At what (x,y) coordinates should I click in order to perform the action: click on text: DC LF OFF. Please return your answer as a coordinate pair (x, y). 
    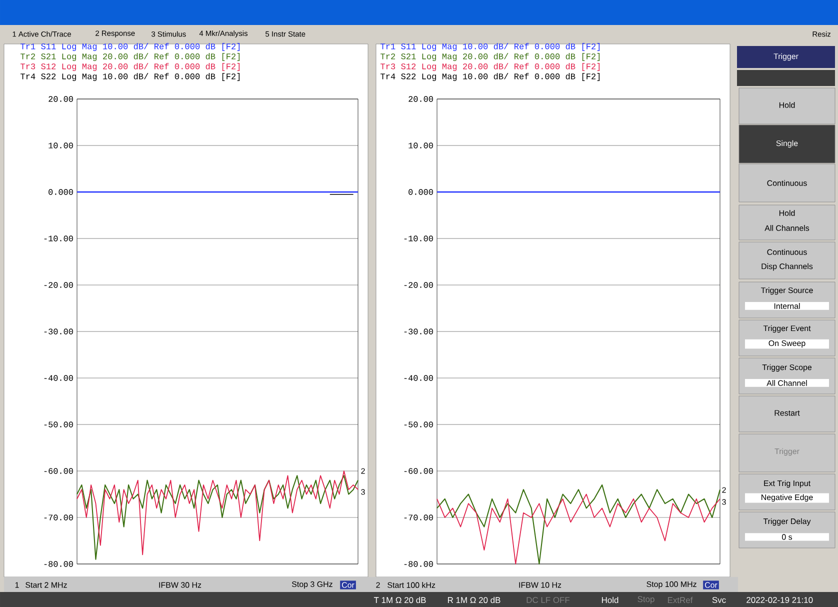
    Looking at the image, I should click on (548, 599).